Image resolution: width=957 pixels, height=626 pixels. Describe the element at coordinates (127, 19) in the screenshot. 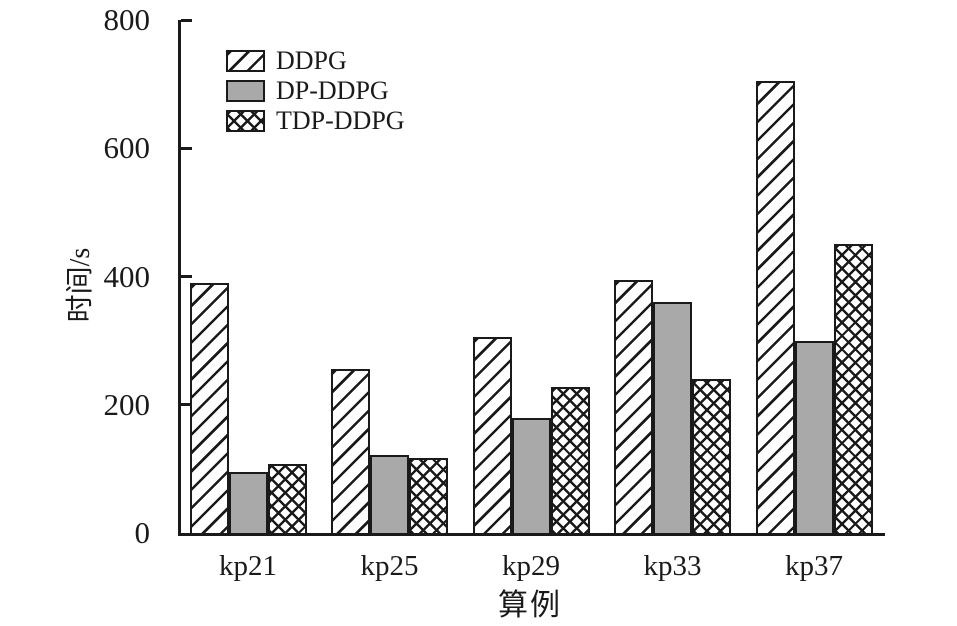

I see `y-tick-label-800: 800` at that location.